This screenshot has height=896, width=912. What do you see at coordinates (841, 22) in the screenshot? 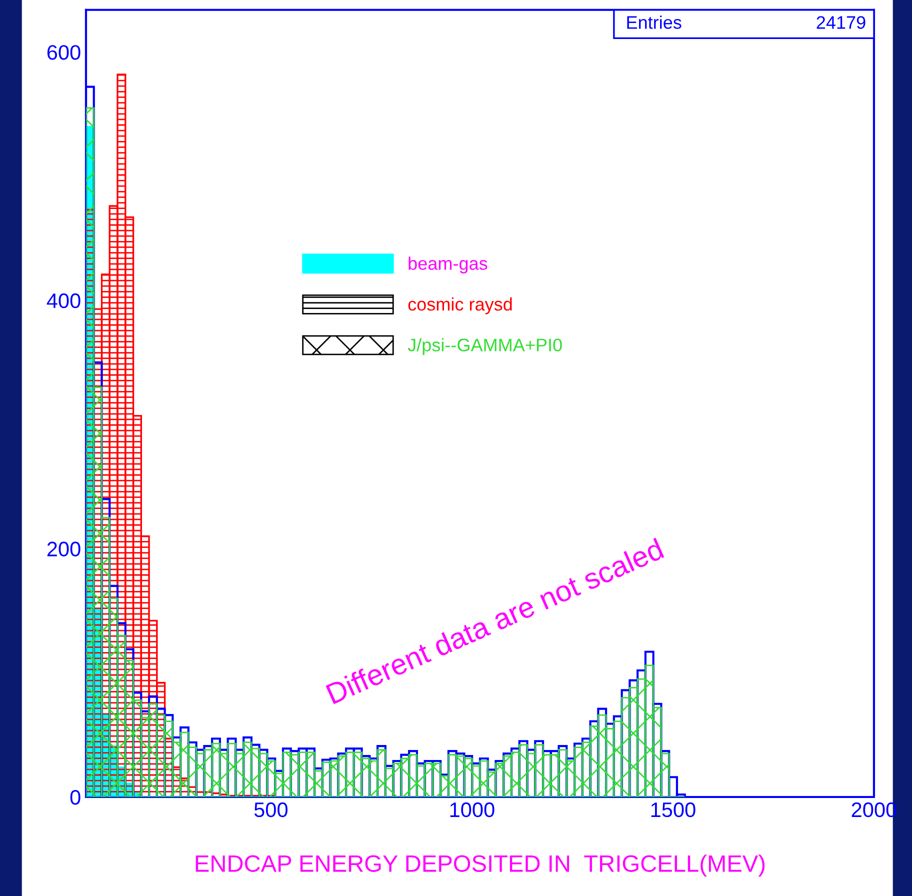
I see `annotation: 24179` at bounding box center [841, 22].